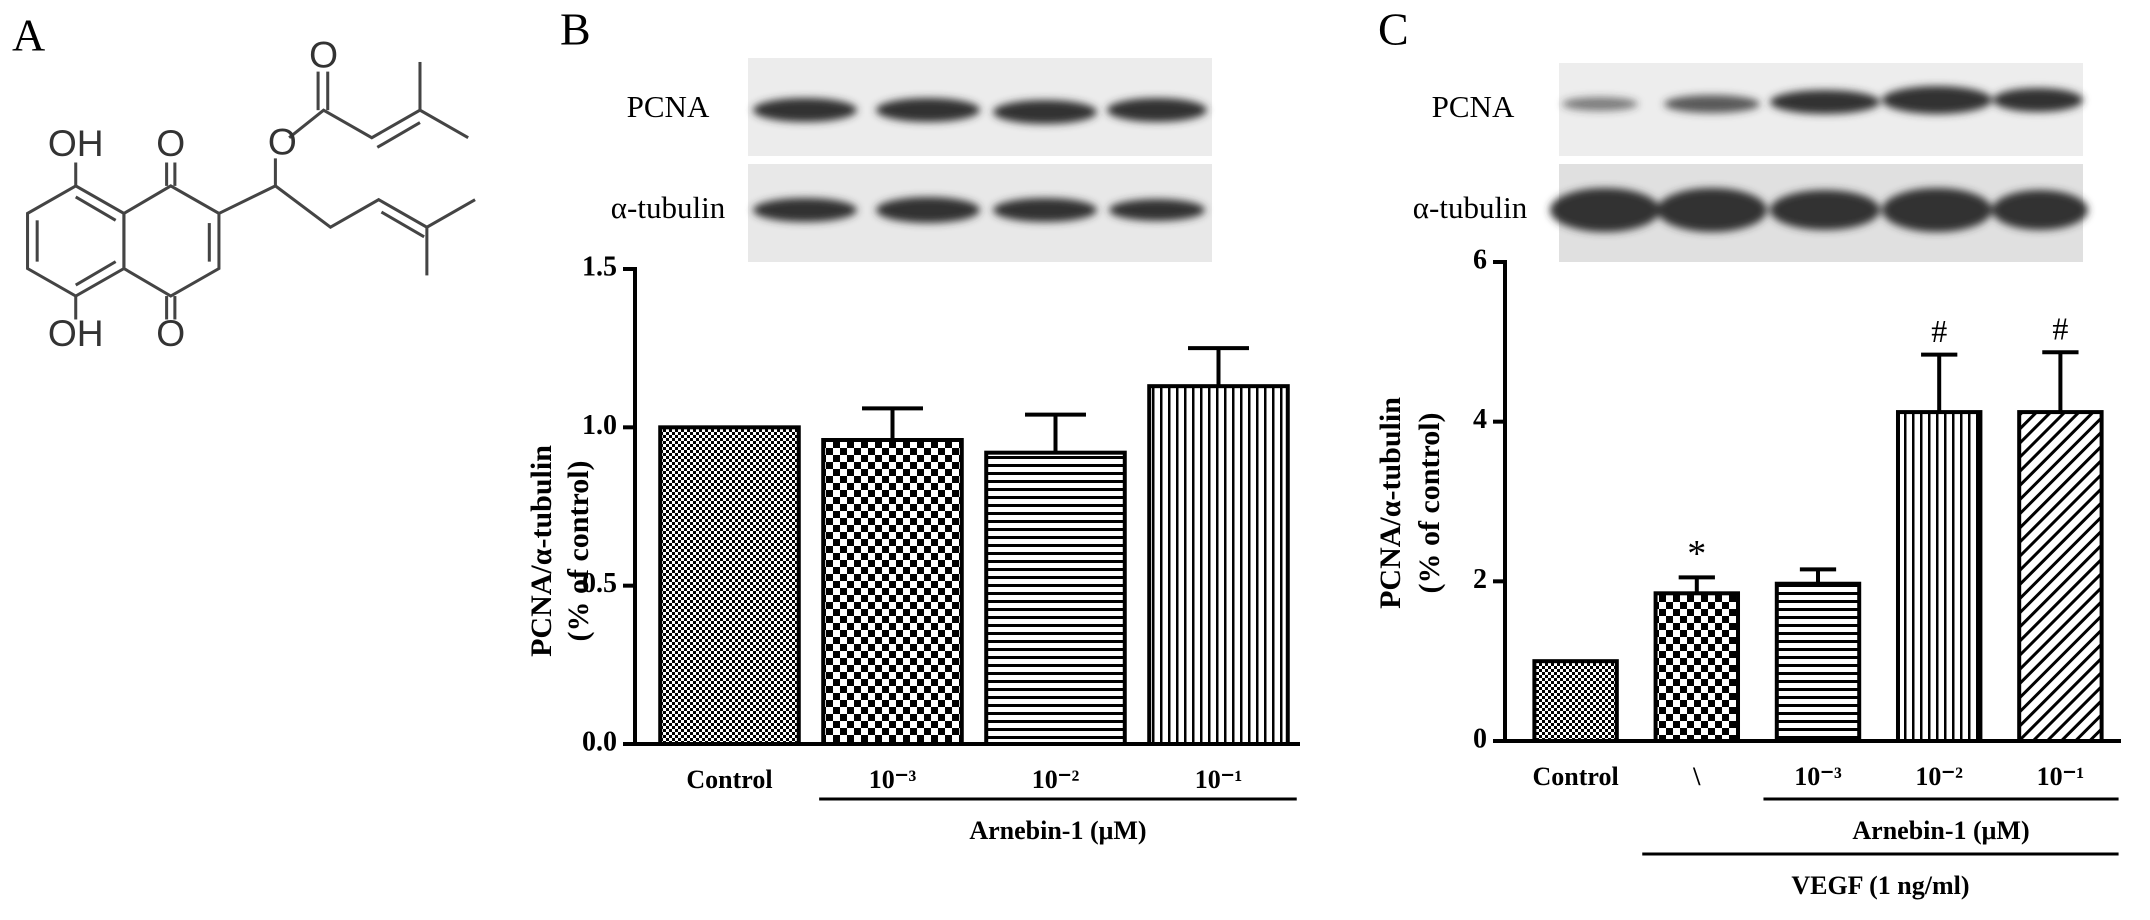  Describe the element at coordinates (1480, 738) in the screenshot. I see `y-tick-label: 0` at that location.